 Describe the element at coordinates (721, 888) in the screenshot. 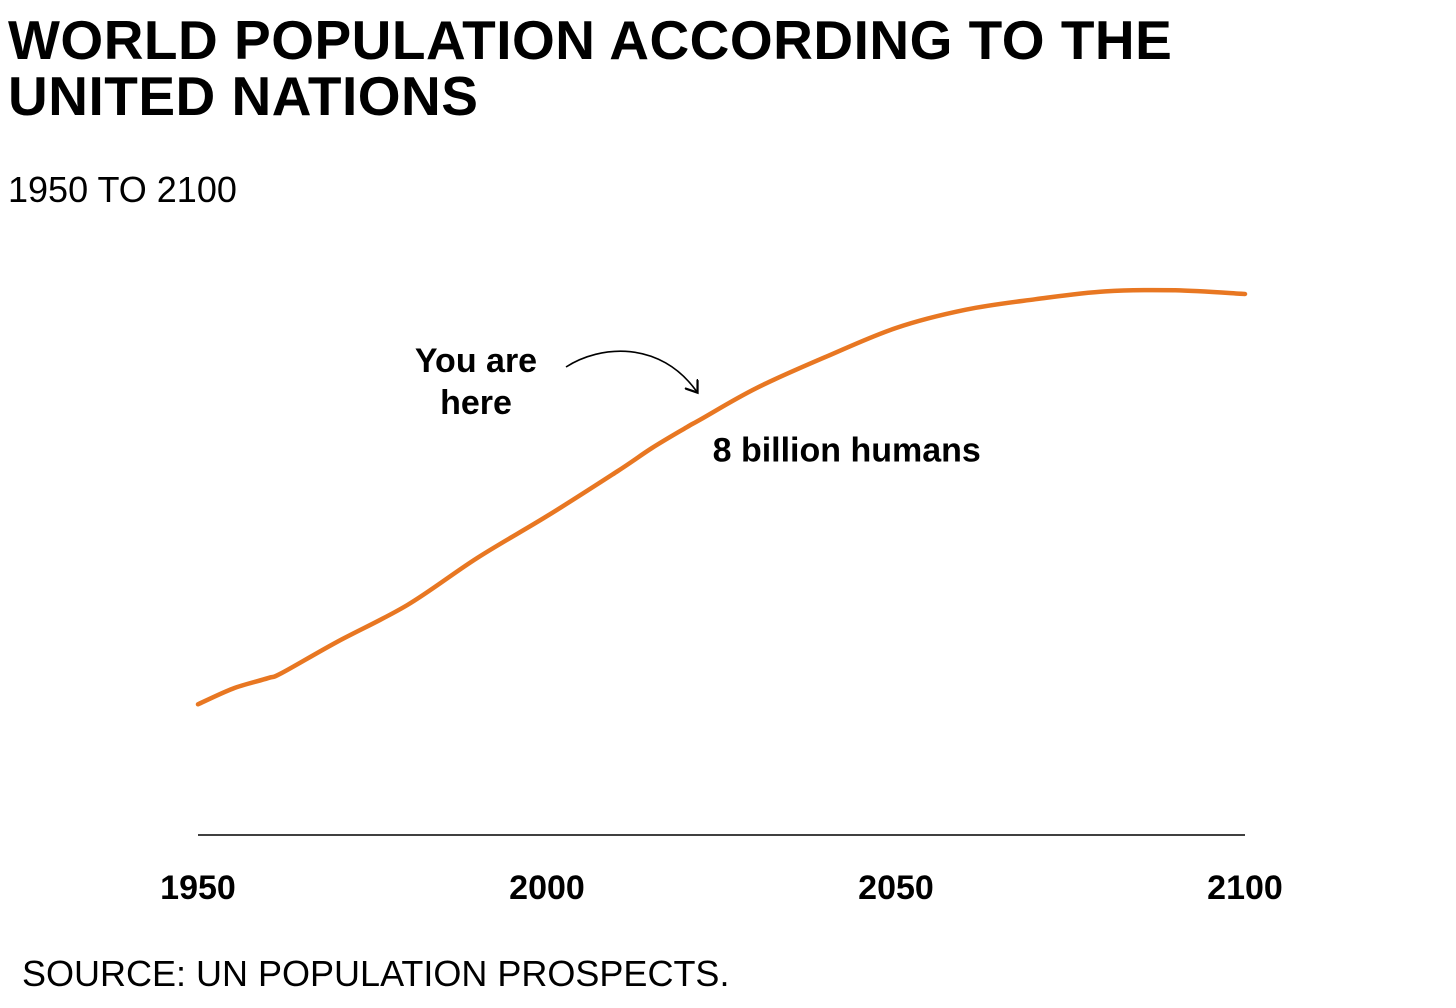

I see `x-axis-ticks: 1950 2000 2050 2100` at that location.